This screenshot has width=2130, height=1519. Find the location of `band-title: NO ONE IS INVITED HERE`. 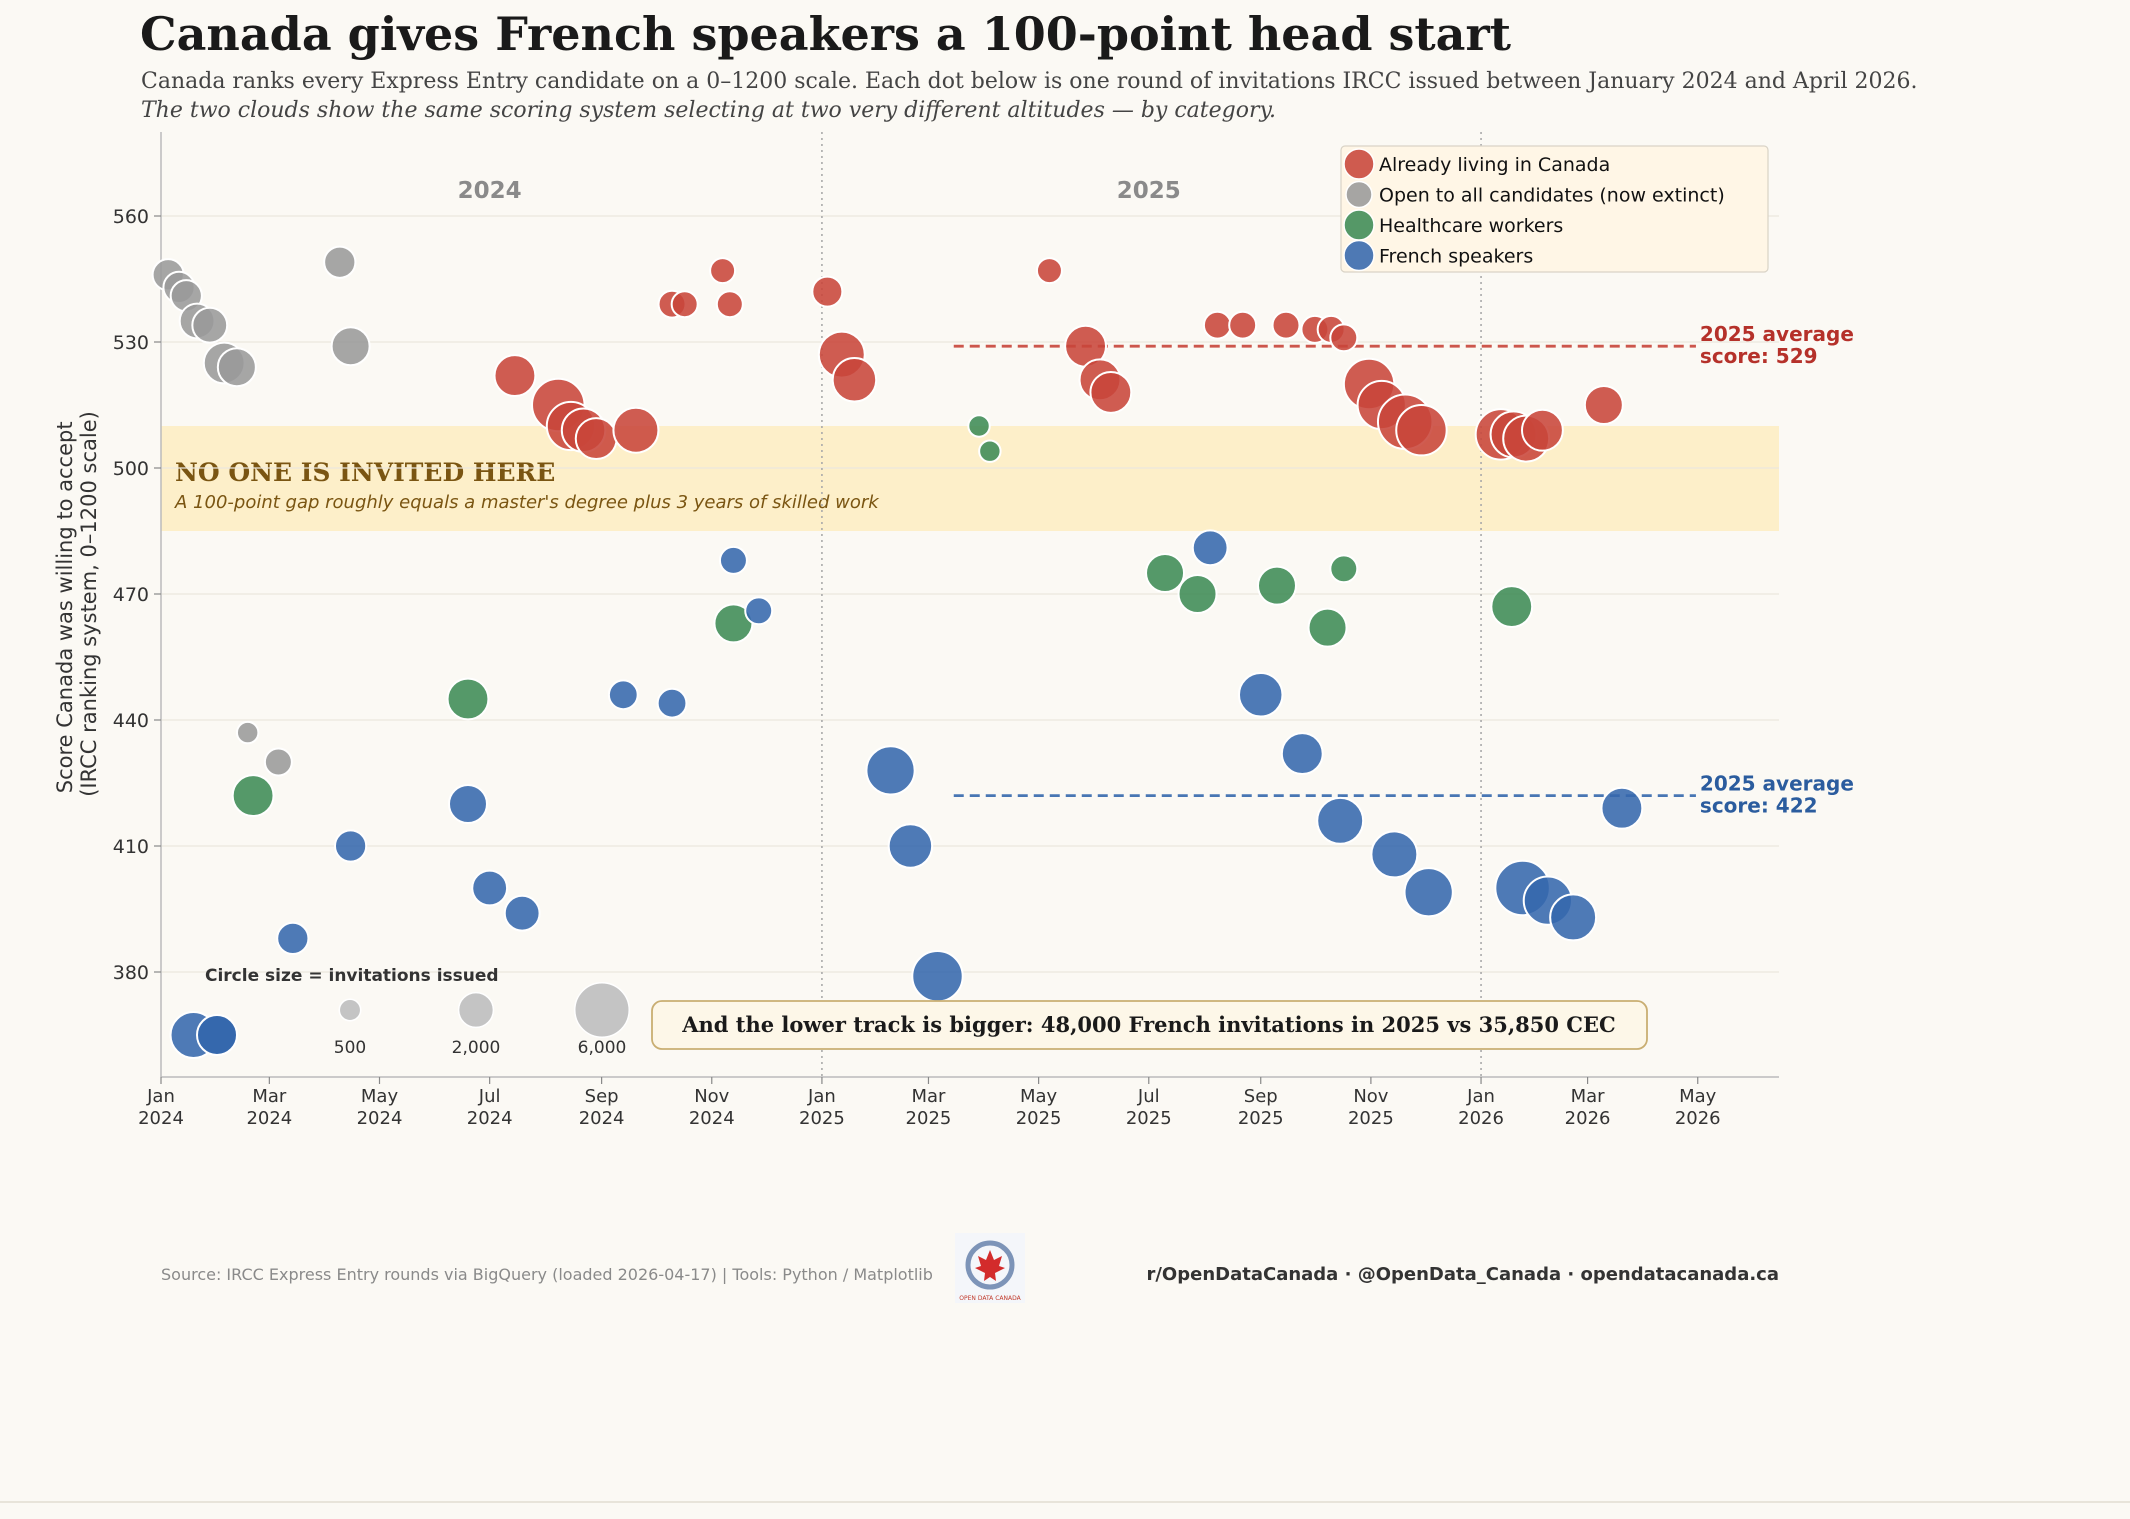

band-title: NO ONE IS INVITED HERE is located at coordinates (365, 472).